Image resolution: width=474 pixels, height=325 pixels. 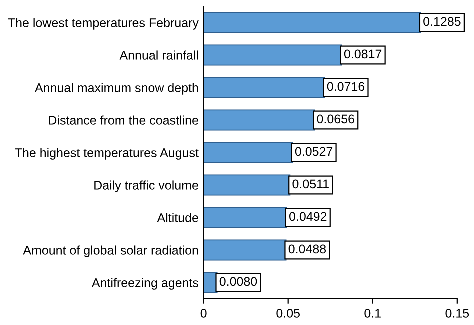 I want to click on x-tick-label: 0.1, so click(x=372, y=313).